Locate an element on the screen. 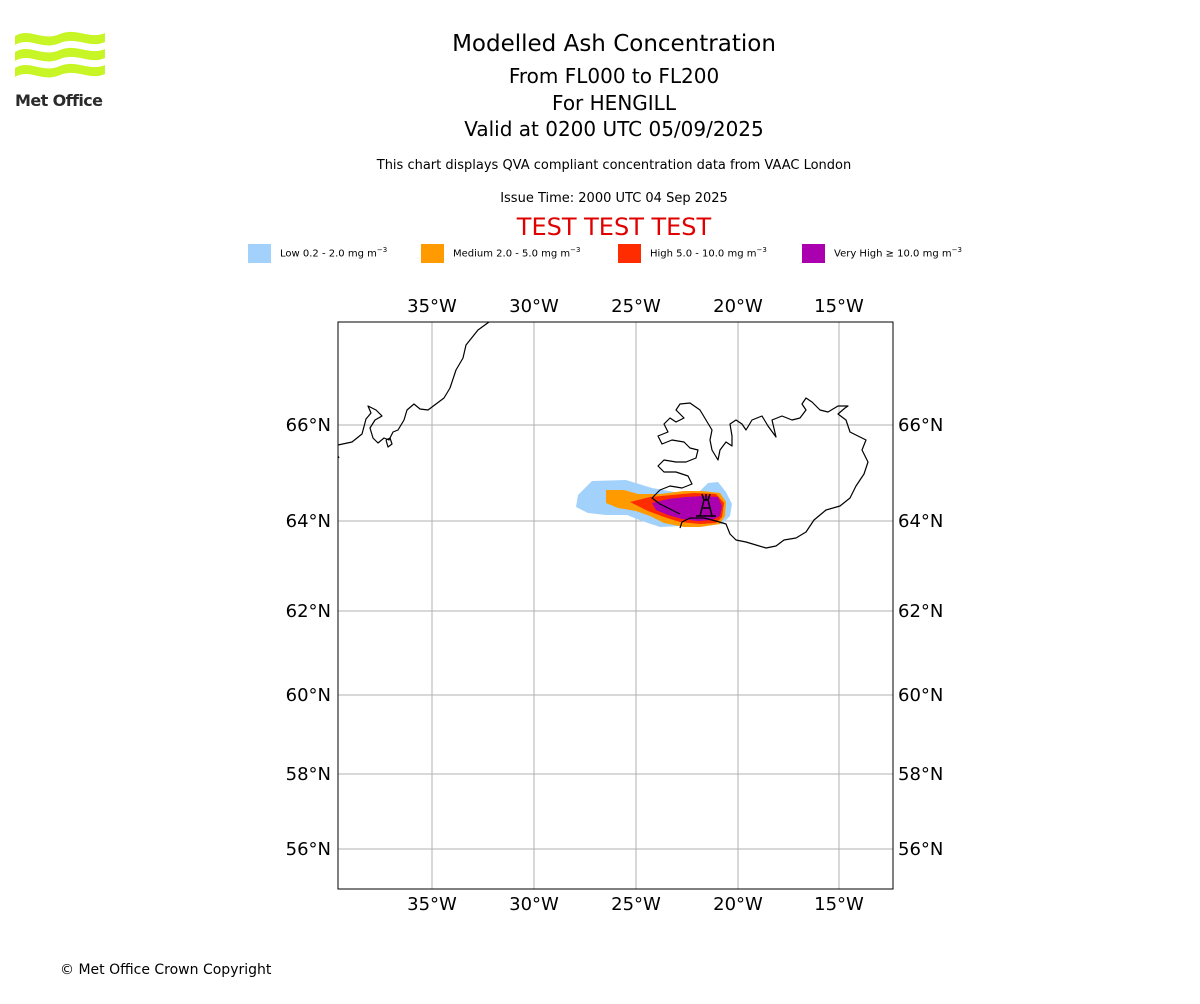 This screenshot has height=1004, width=1200. lat-labels-right: 66°N 64°N 62°N 60°N 58°N 56°N is located at coordinates (920, 637).